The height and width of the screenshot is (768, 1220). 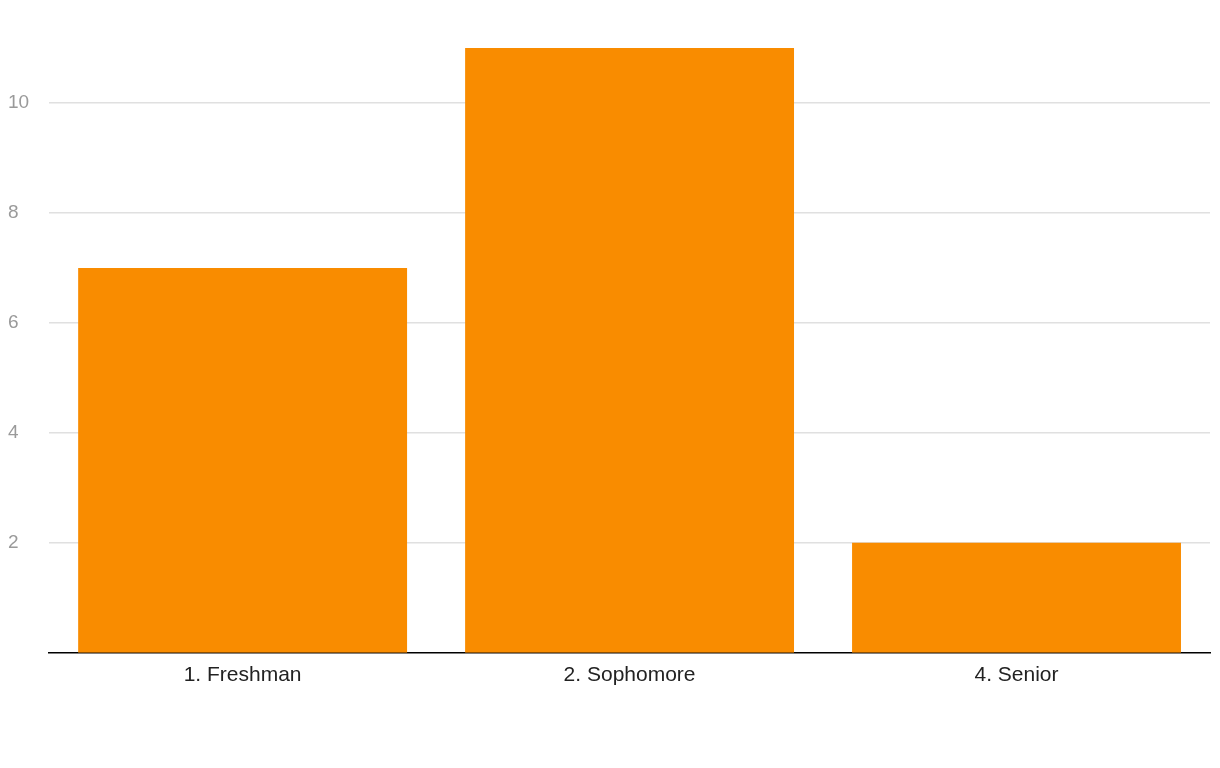 What do you see at coordinates (19, 102) in the screenshot?
I see `y-tick-label: 10` at bounding box center [19, 102].